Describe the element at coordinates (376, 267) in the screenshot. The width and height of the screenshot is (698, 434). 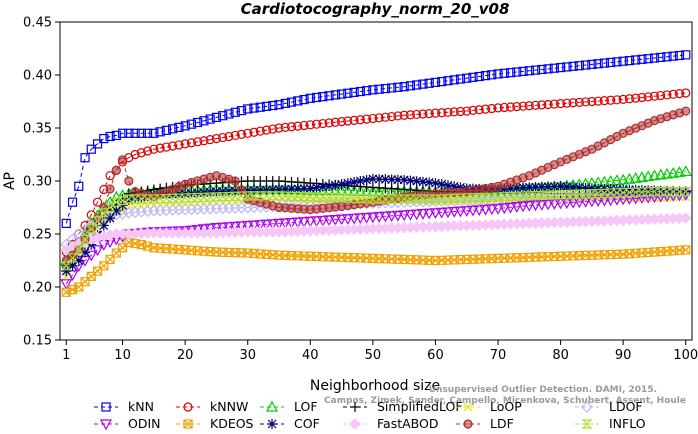
I see `series-line` at that location.